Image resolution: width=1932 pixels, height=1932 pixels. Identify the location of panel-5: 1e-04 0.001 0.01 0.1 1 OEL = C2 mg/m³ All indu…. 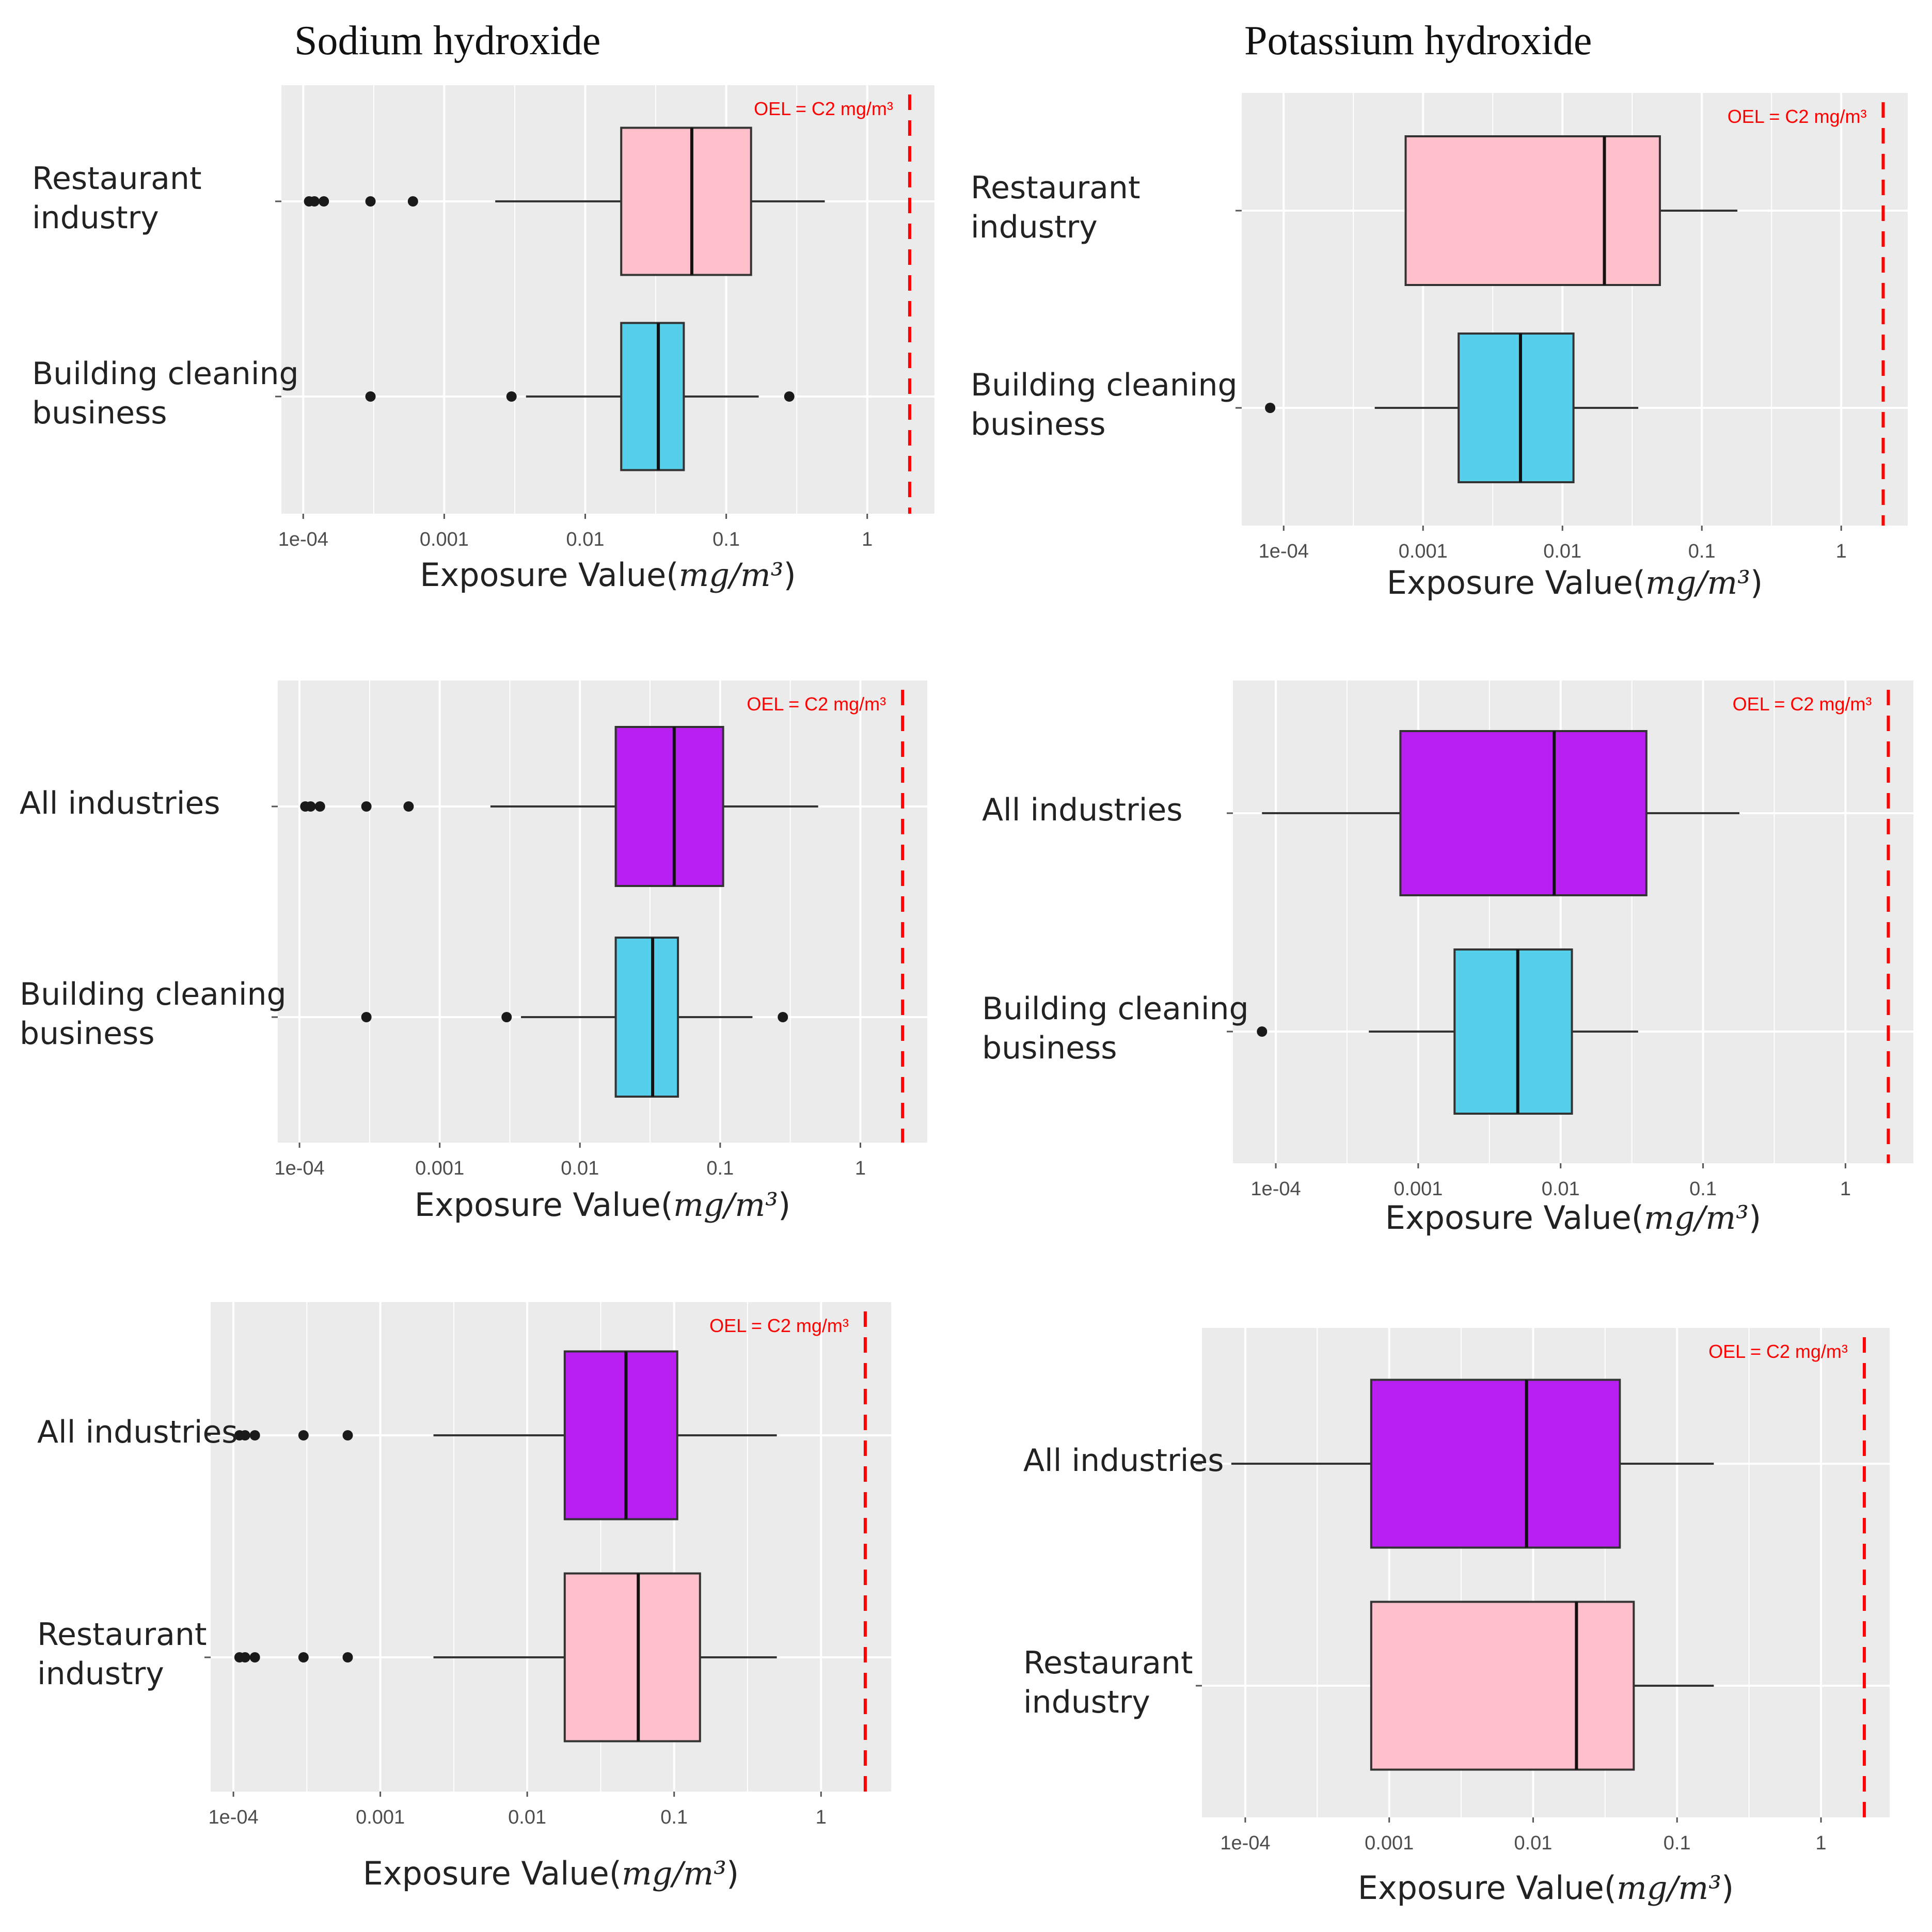
(464, 1597).